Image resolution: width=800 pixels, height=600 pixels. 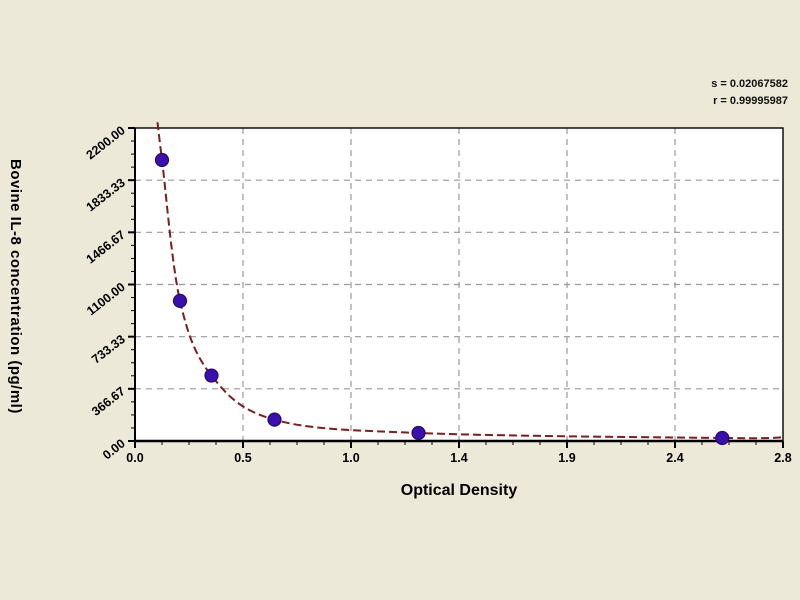 I want to click on x-axis-title: Optical Density, so click(x=459, y=490).